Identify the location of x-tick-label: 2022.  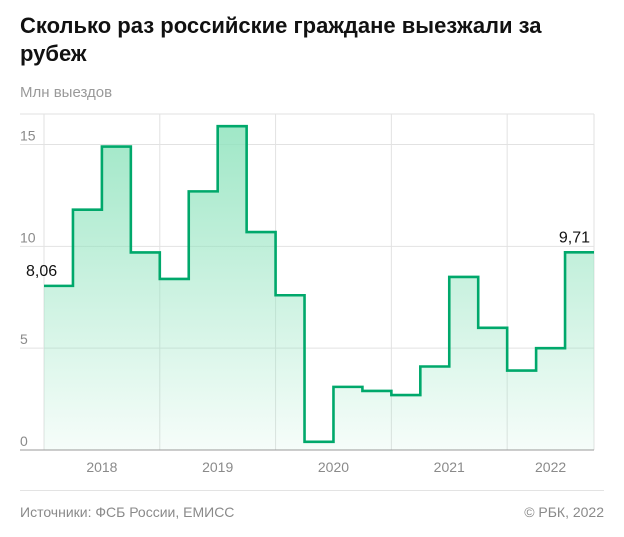
(550, 467).